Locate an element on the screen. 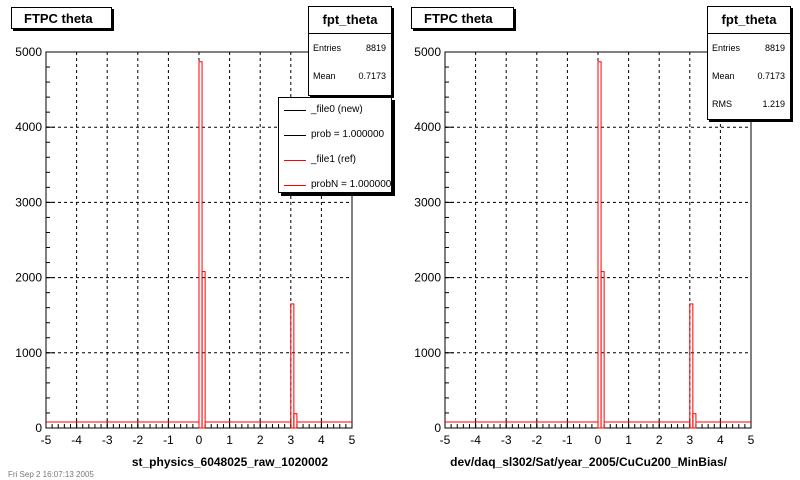 The height and width of the screenshot is (480, 800). legend-label: prob = 1.000000 is located at coordinates (348, 134).